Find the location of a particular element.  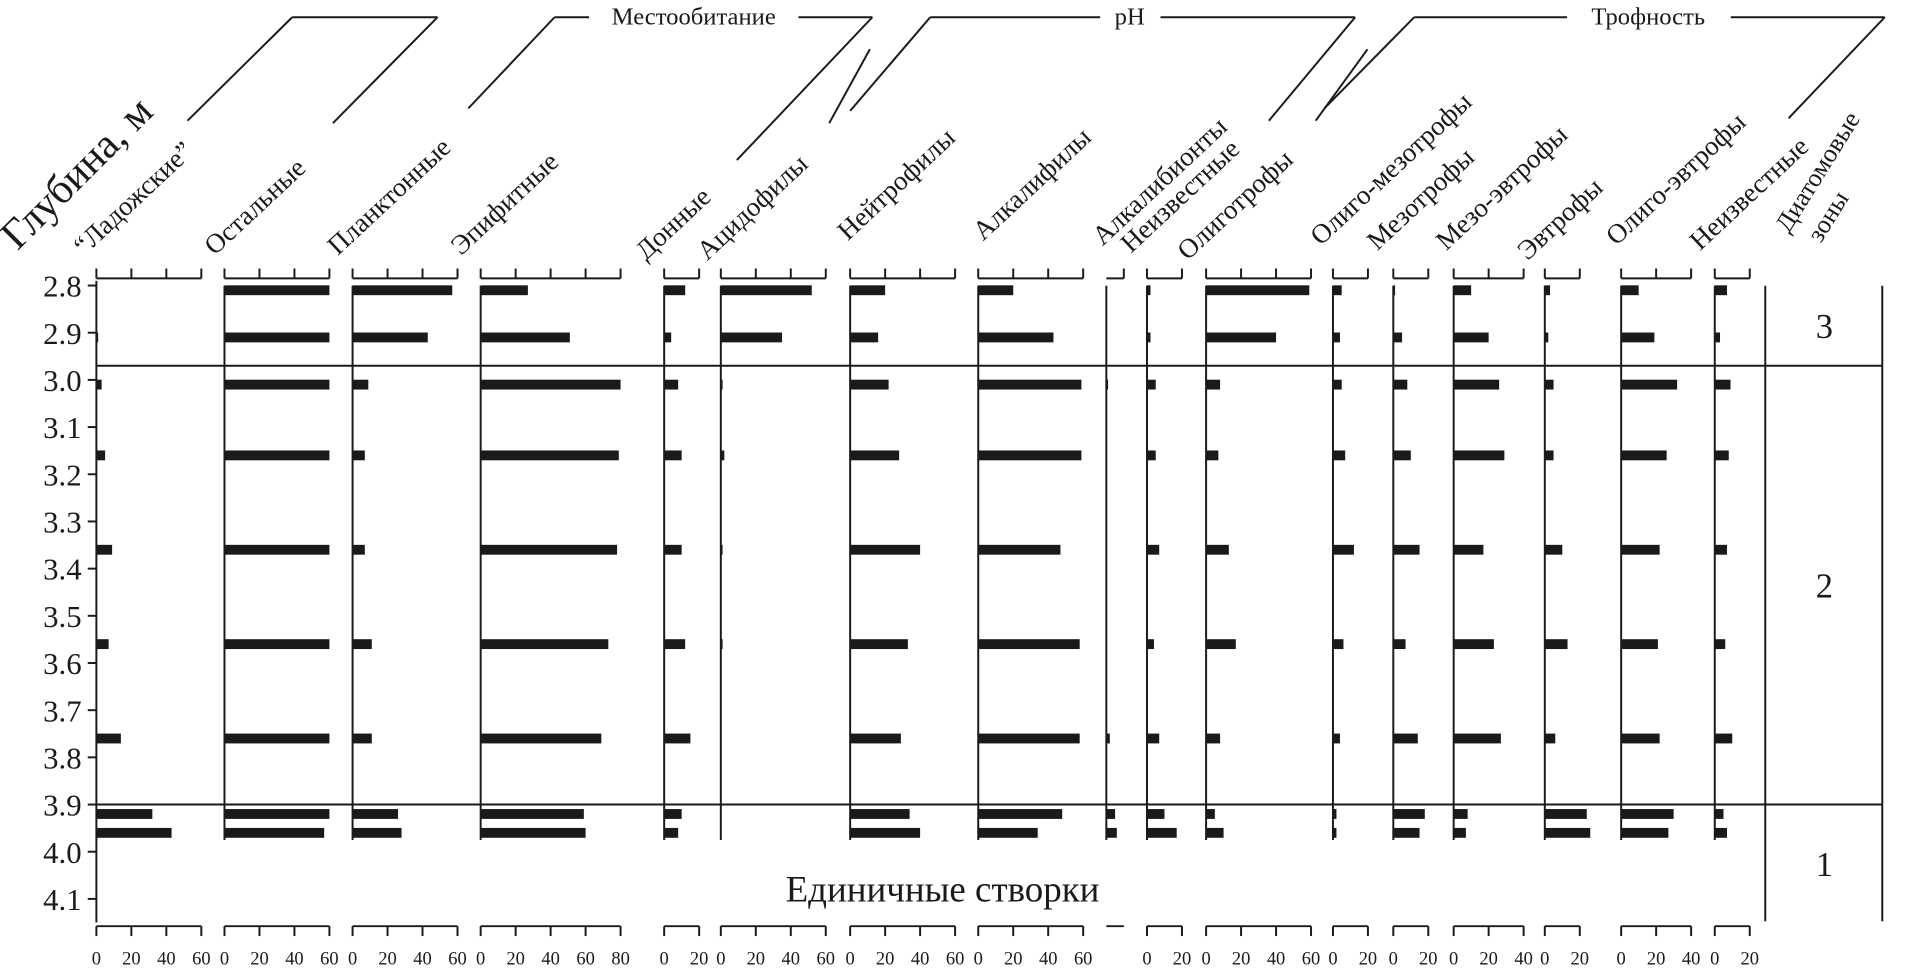

column-label: Эпифитные is located at coordinates (505, 203).